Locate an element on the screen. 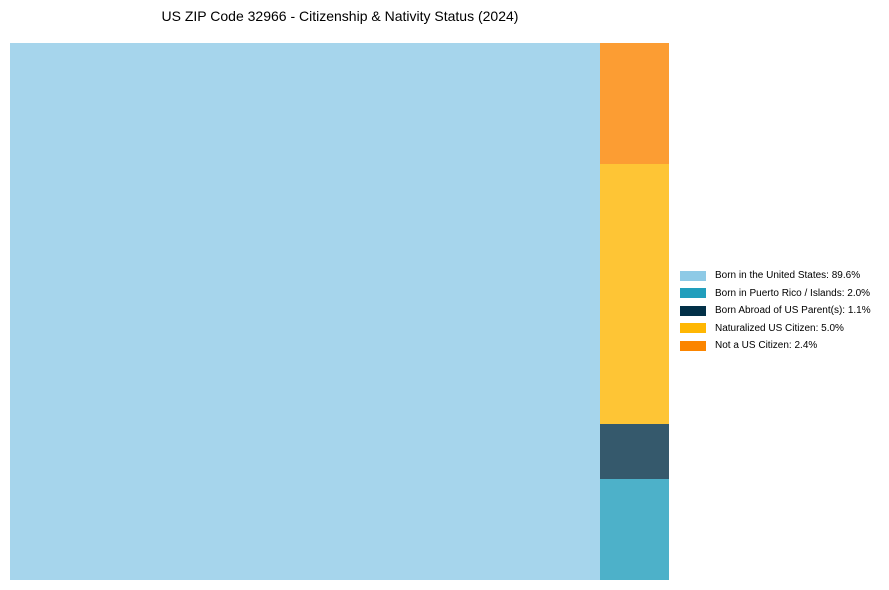 Image resolution: width=889 pixels, height=590 pixels. legend-item: Born in the United States: 89.6% is located at coordinates (775, 276).